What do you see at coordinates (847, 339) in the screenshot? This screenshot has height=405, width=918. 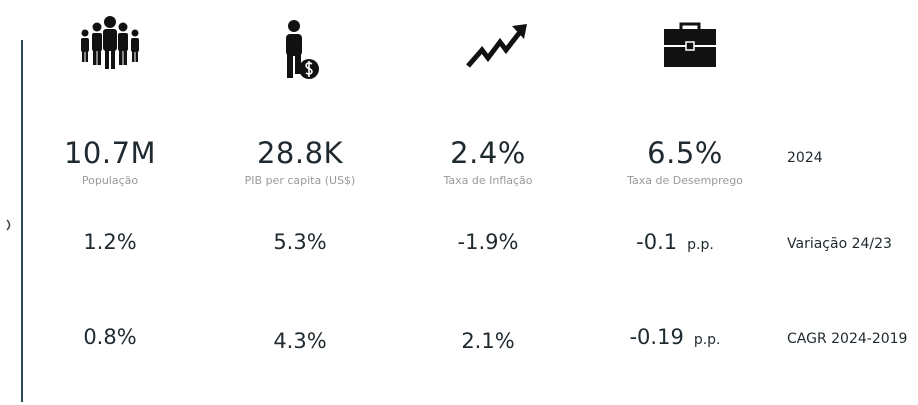 I see `row-label: CAGR 2024-2019` at bounding box center [847, 339].